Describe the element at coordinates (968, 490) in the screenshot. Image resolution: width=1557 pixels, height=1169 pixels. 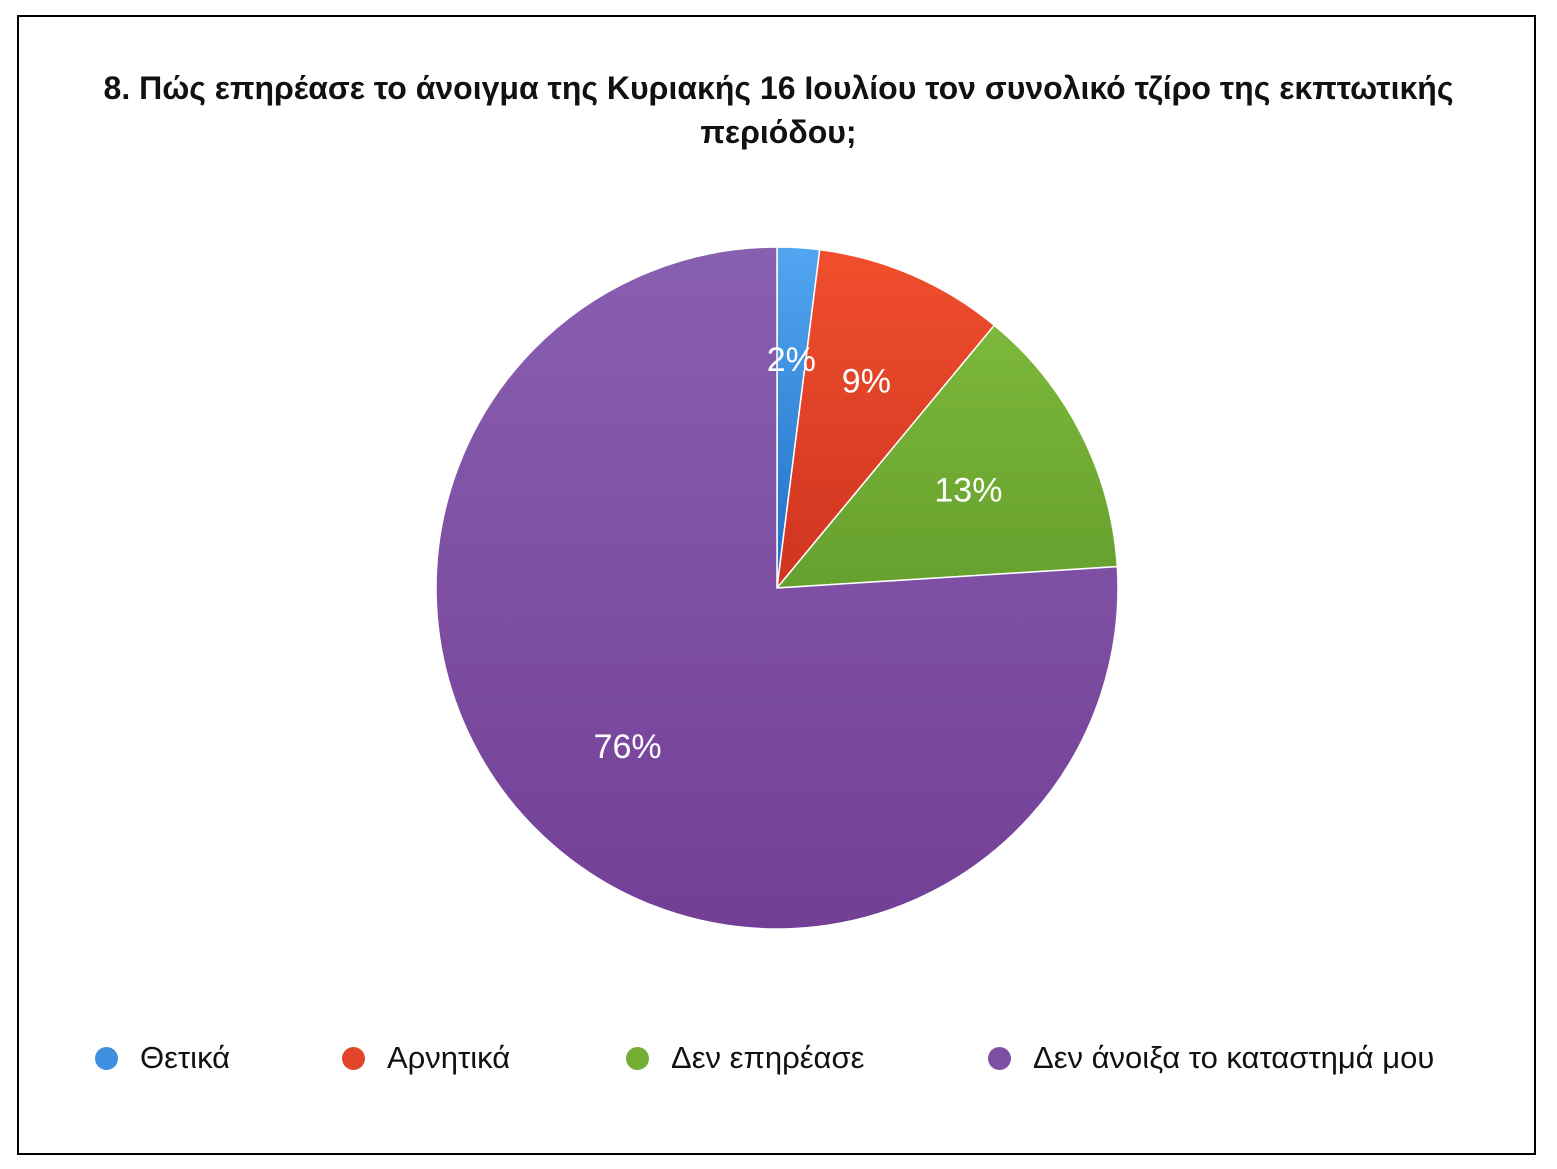
I see `data-label-den-epirease: 13%` at that location.